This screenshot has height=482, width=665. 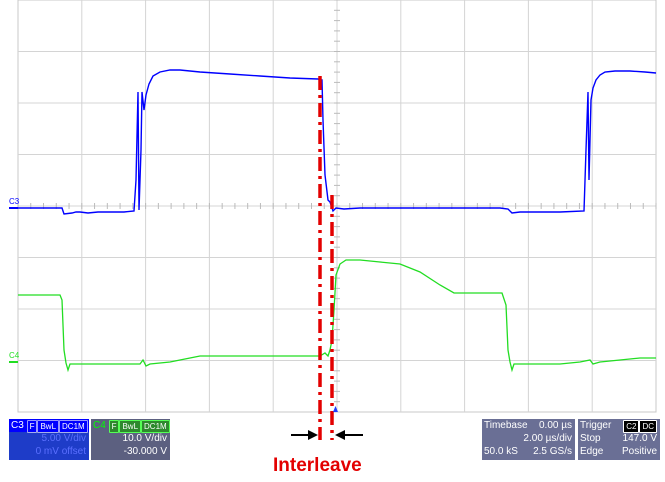 What do you see at coordinates (619, 426) in the screenshot?
I see `trigger-header: Trigger C2 DC` at bounding box center [619, 426].